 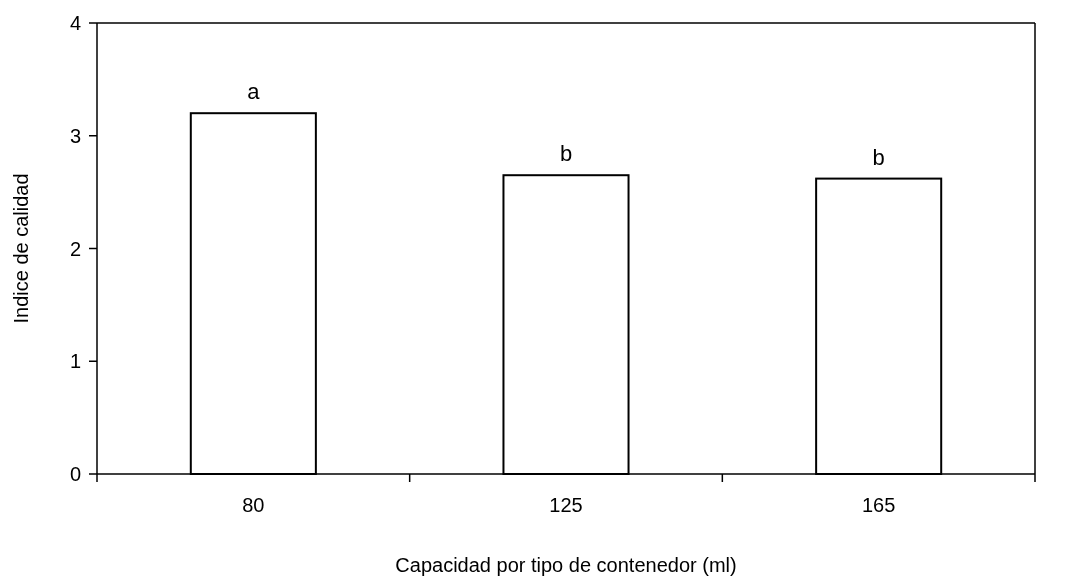 I want to click on y-tick-label: 2, so click(x=75, y=248).